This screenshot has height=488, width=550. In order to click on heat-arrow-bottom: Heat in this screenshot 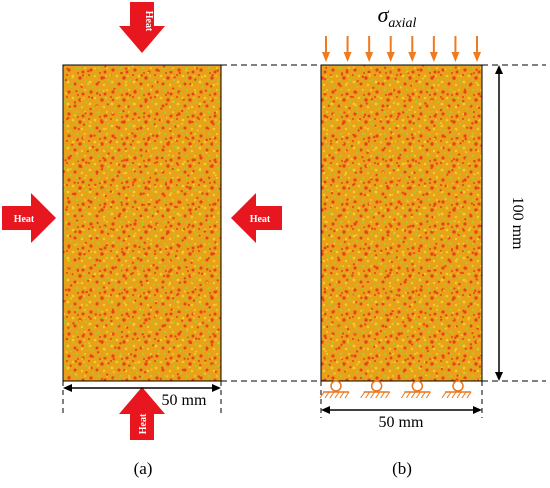, I will do `click(142, 413)`.